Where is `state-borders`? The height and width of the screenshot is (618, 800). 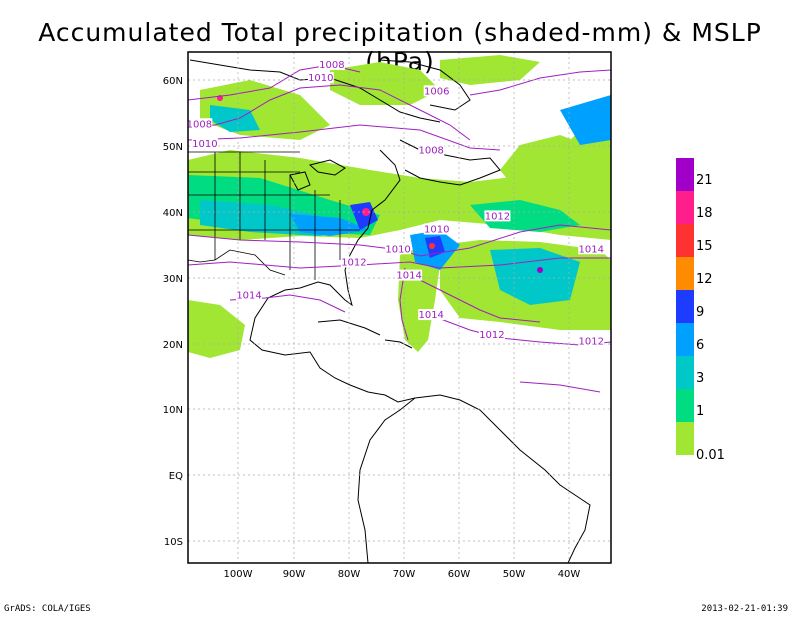 state-borders is located at coordinates (274, 215).